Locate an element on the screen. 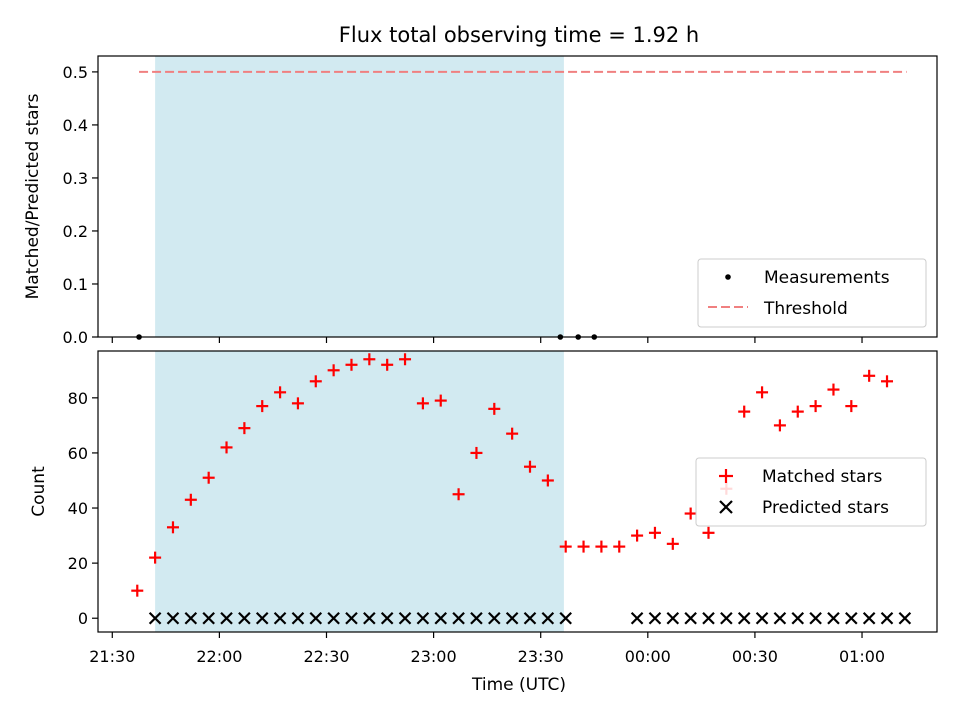 This screenshot has height=720, width=960. legend-matched-label: Matched stars is located at coordinates (822, 477).